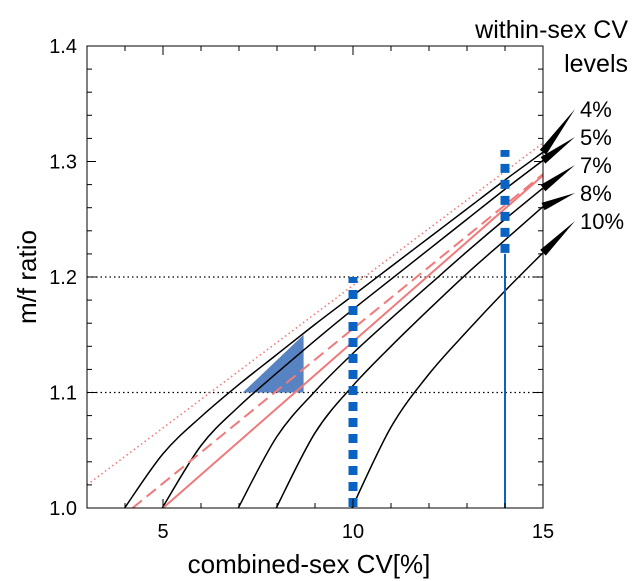  Describe the element at coordinates (596, 193) in the screenshot. I see `legend-entry-8pct: 8%` at that location.